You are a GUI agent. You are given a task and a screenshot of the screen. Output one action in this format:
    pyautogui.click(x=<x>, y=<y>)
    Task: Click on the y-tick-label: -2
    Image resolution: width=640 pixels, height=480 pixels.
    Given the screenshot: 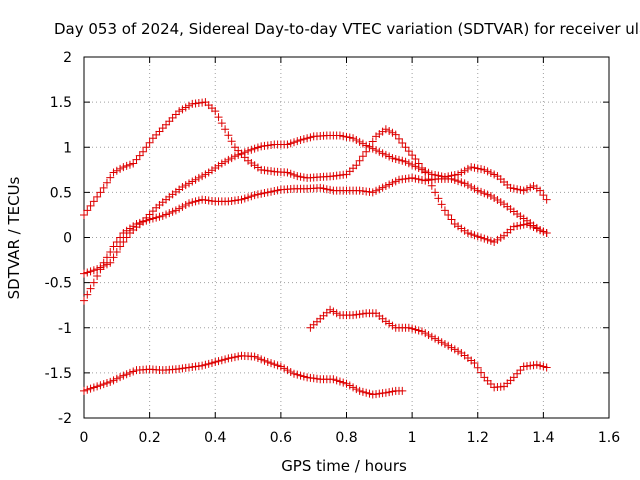 What is the action you would take?
    pyautogui.click(x=65, y=419)
    